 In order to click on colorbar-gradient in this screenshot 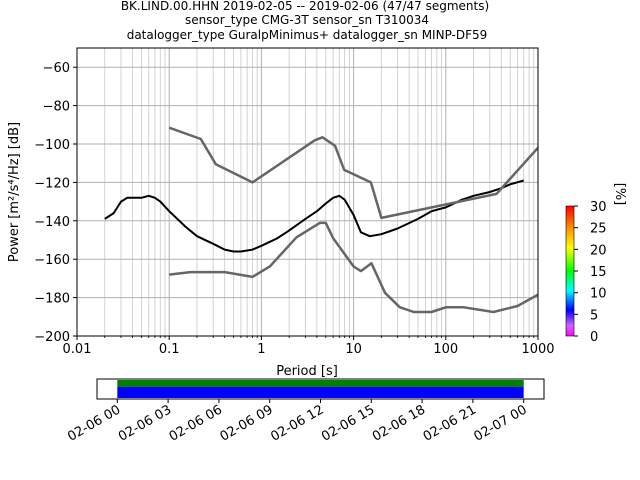, I will do `click(570, 271)`.